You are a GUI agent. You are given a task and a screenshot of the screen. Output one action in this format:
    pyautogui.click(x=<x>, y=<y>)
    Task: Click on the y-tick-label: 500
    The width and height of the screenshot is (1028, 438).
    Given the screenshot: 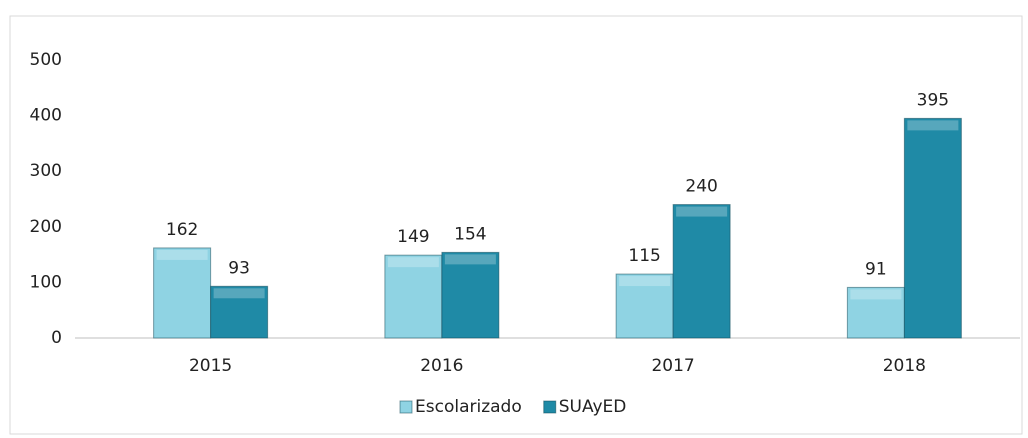 What is the action you would take?
    pyautogui.click(x=46, y=60)
    